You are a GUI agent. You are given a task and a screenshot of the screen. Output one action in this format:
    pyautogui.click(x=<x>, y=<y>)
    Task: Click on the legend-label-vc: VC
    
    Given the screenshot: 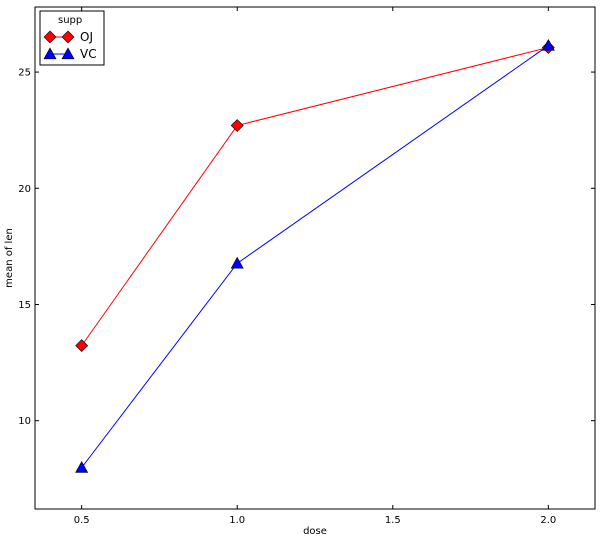 What is the action you would take?
    pyautogui.click(x=88, y=54)
    